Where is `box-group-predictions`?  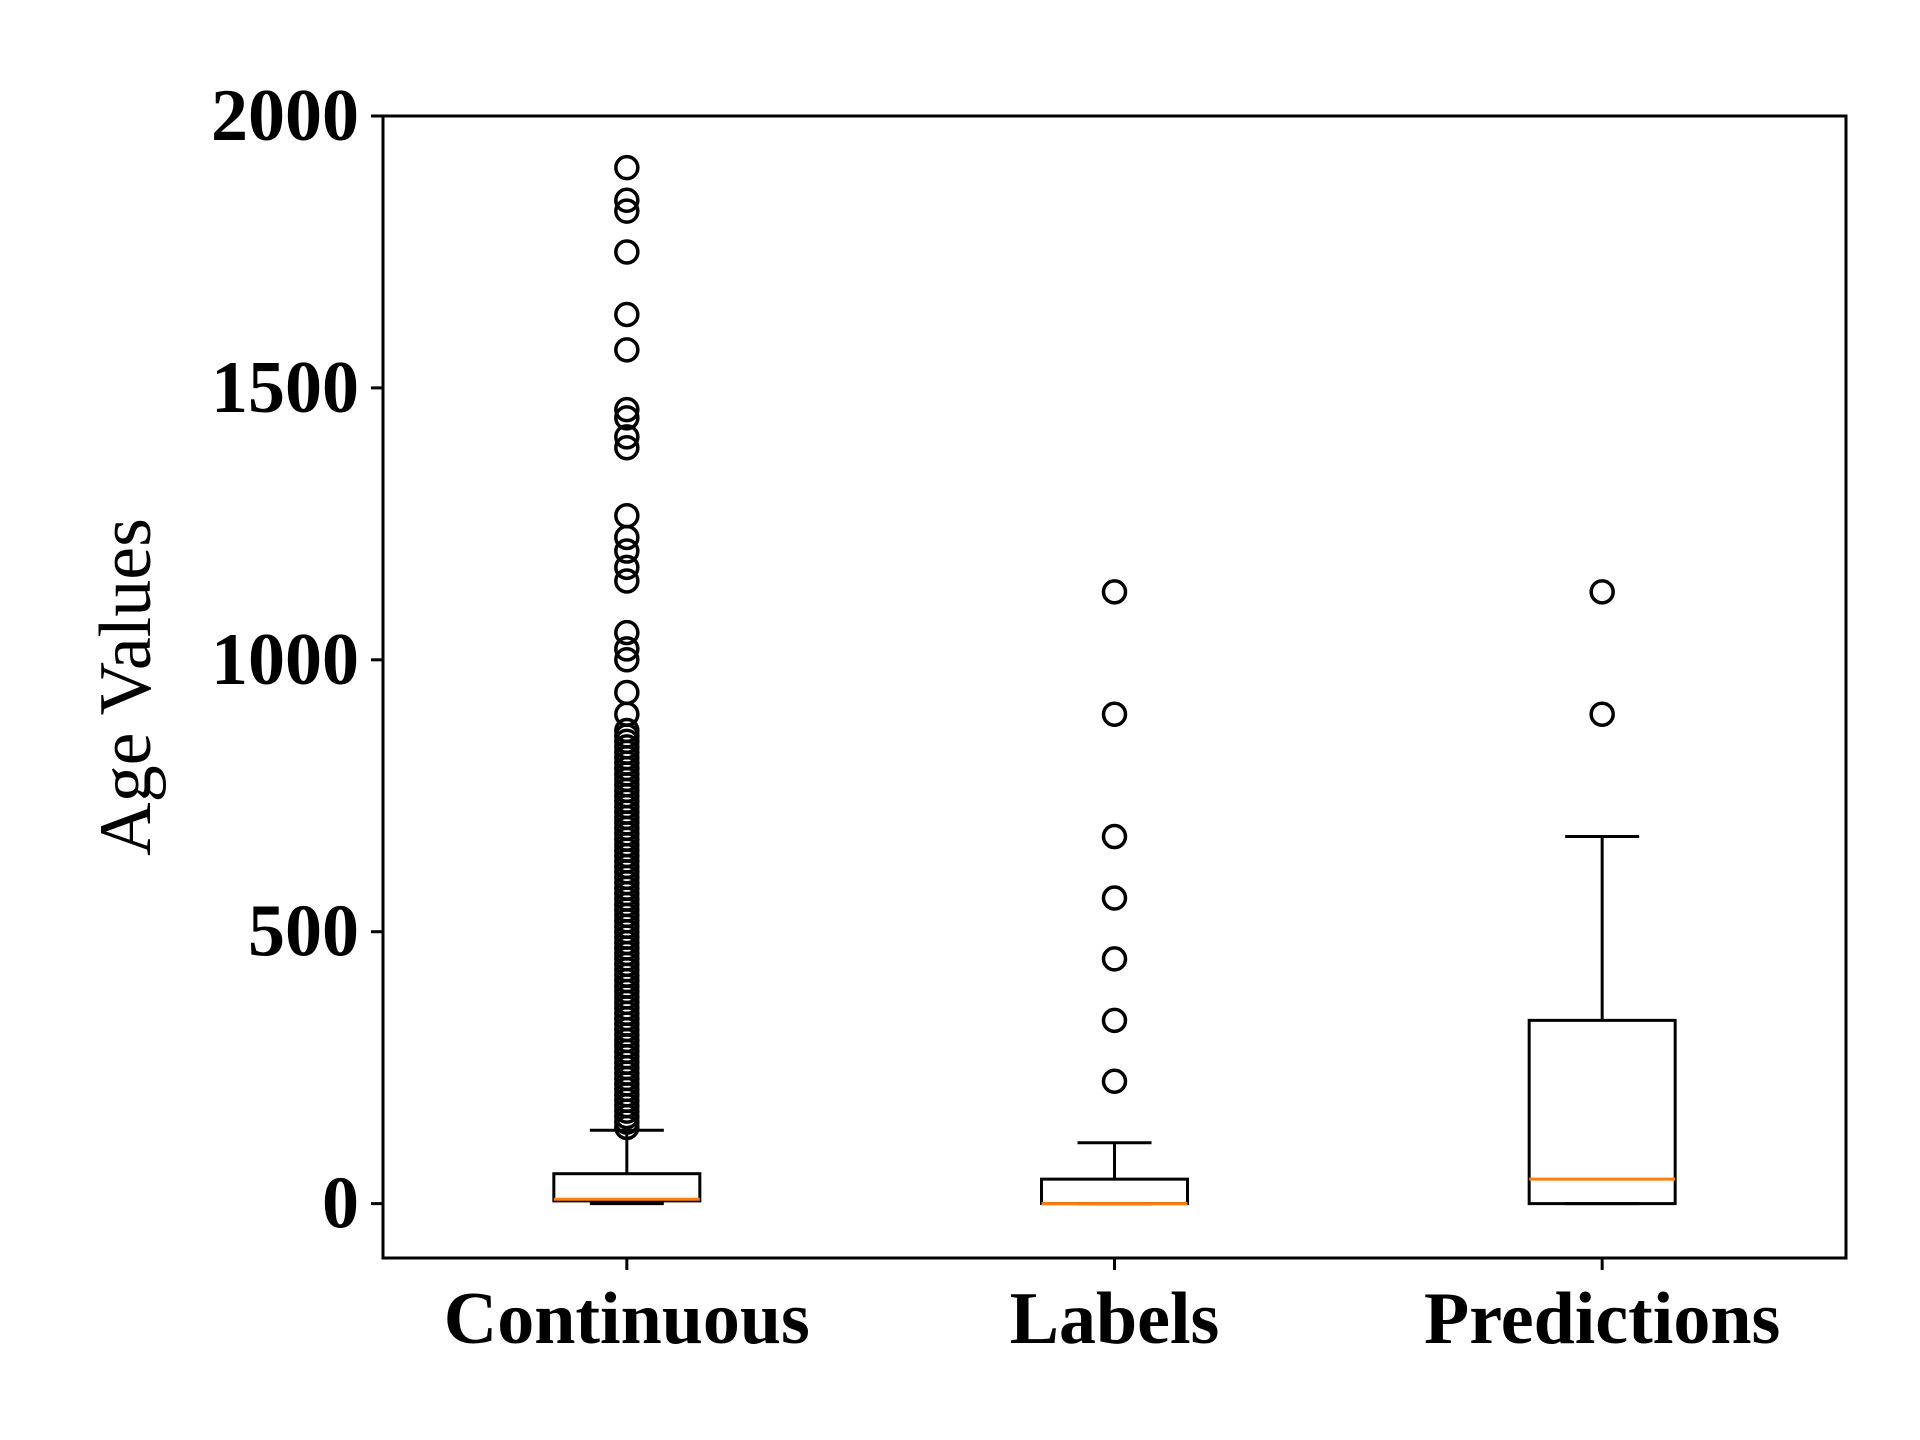 box-group-predictions is located at coordinates (1602, 892).